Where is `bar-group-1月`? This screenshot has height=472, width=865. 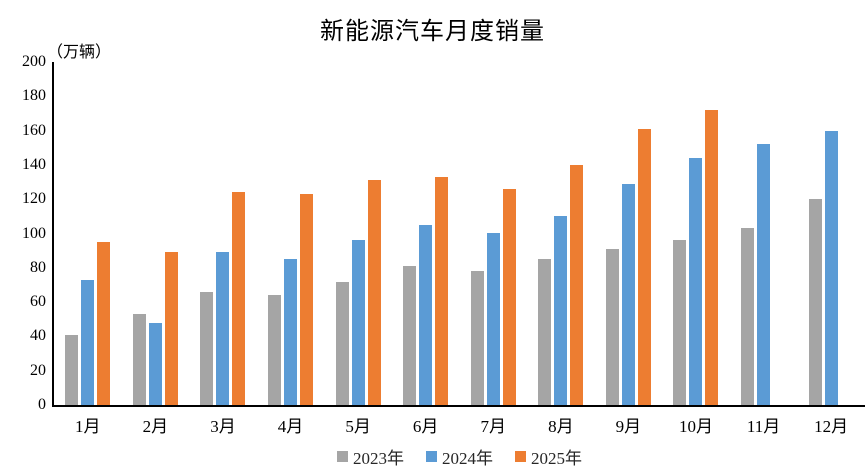 bar-group-1月 is located at coordinates (88, 233).